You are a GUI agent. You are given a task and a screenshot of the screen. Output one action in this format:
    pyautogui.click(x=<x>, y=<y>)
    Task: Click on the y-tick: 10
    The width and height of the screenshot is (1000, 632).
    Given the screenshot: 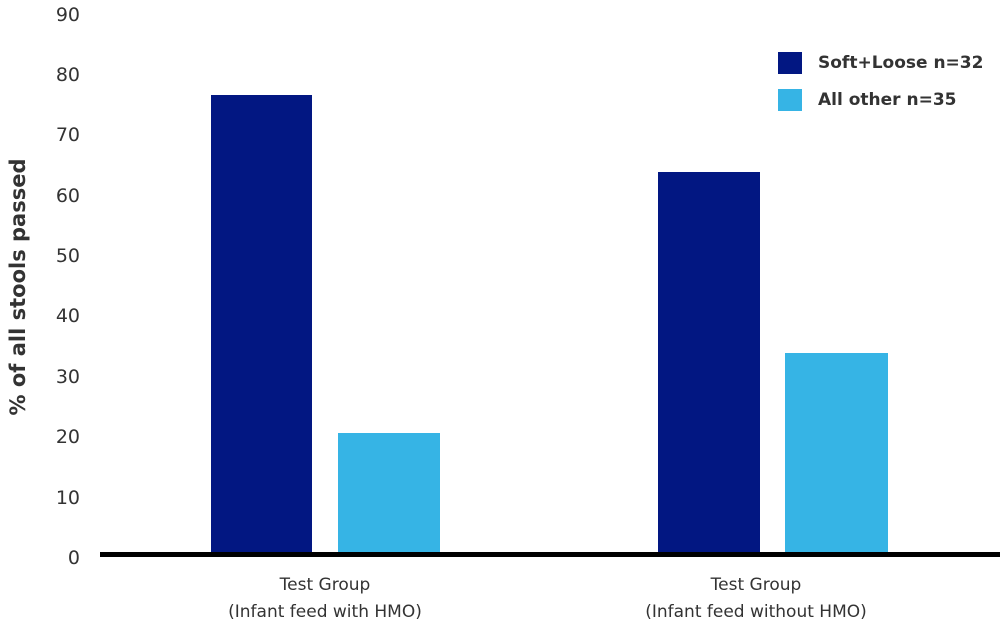 What is the action you would take?
    pyautogui.click(x=67, y=498)
    